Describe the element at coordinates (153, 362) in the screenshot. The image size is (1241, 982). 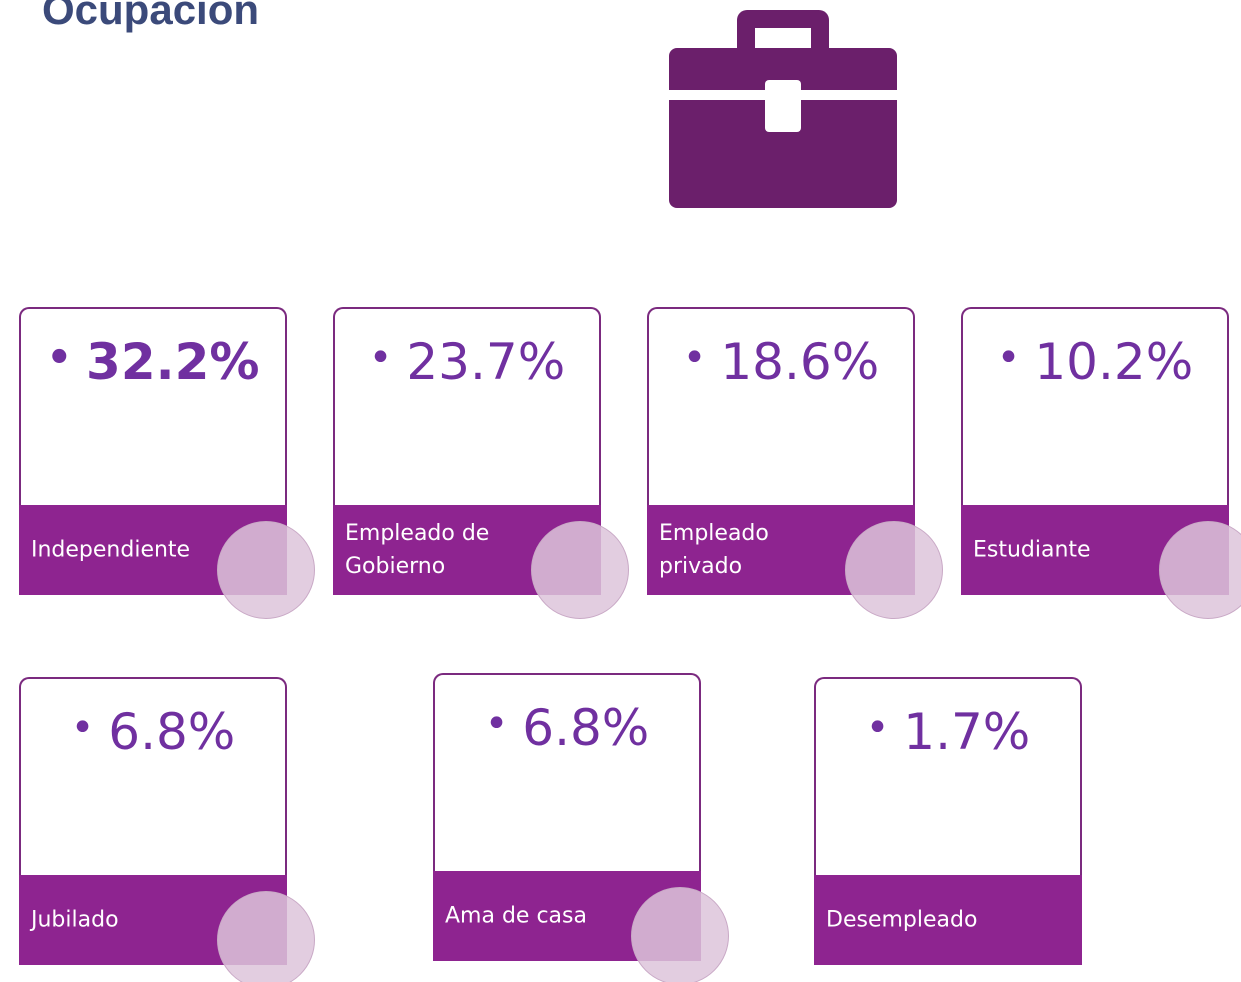
I see `percentage: 32.2%` at that location.